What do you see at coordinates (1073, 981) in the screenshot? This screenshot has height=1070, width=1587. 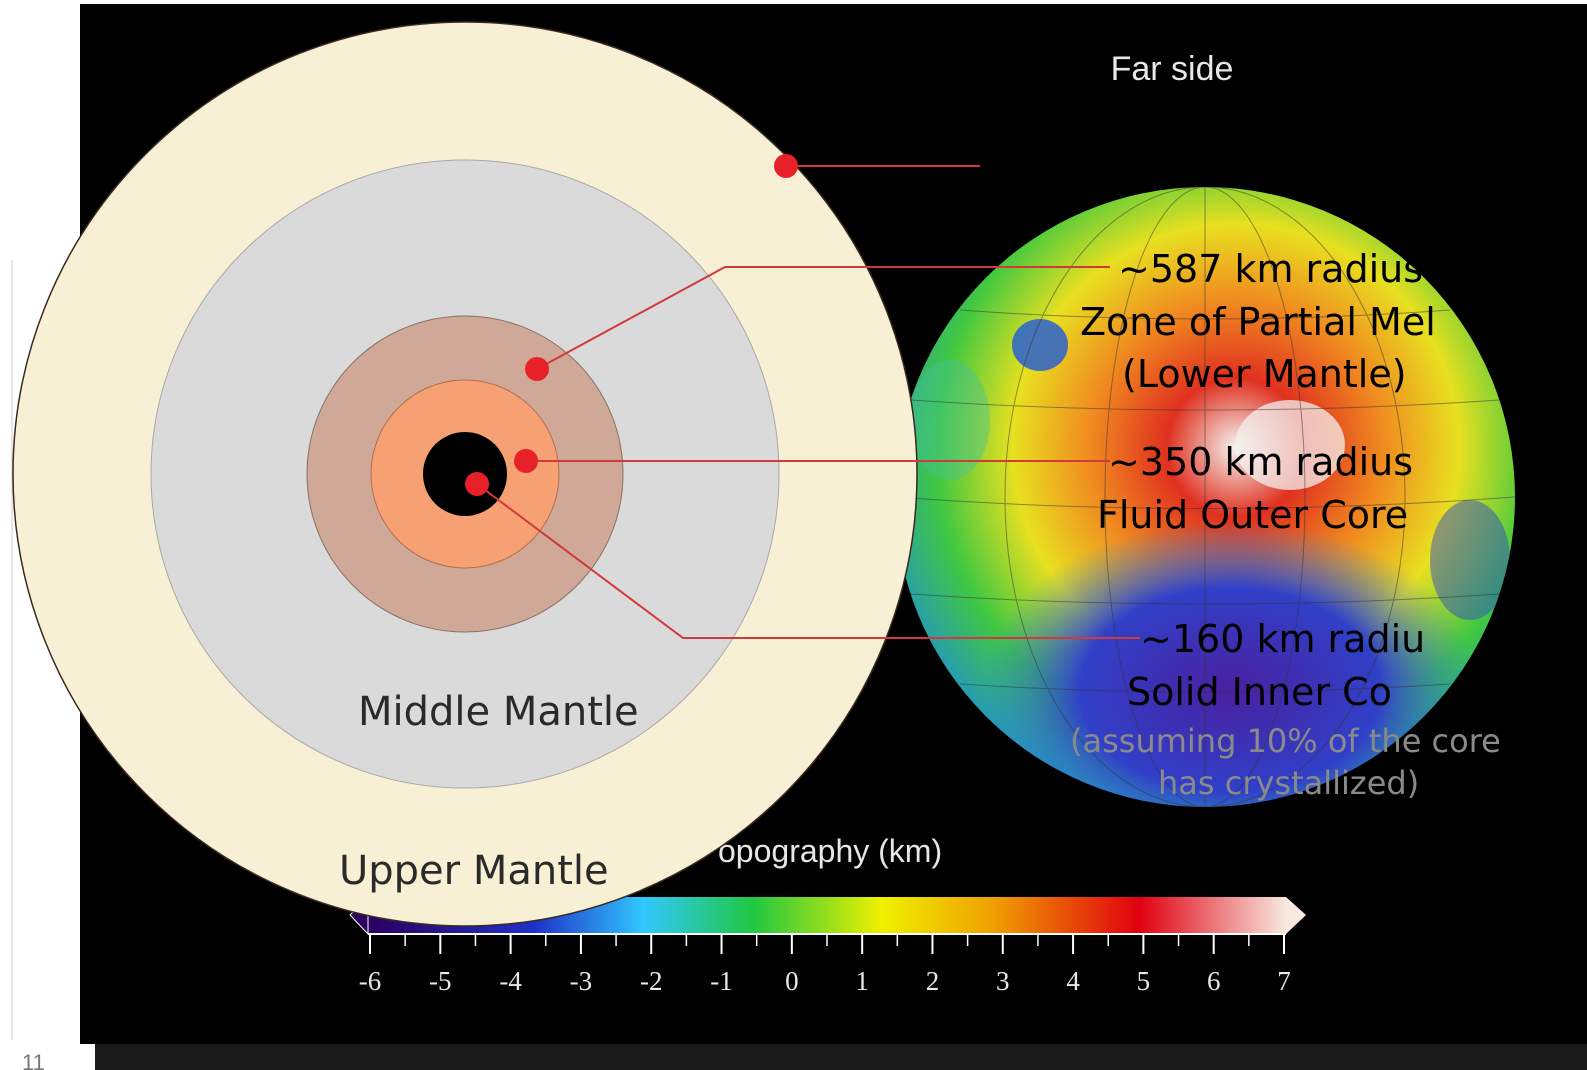 I see `colorbar-tick-label: 4` at bounding box center [1073, 981].